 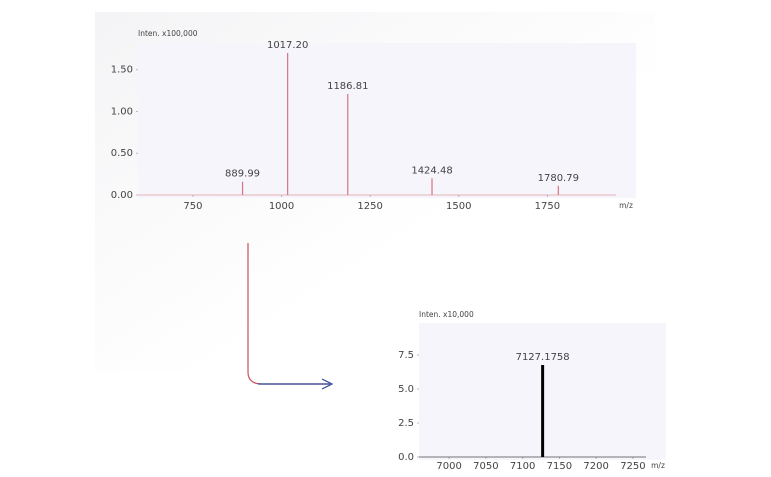 What do you see at coordinates (122, 111) in the screenshot?
I see `y-tick-label: 1.00` at bounding box center [122, 111].